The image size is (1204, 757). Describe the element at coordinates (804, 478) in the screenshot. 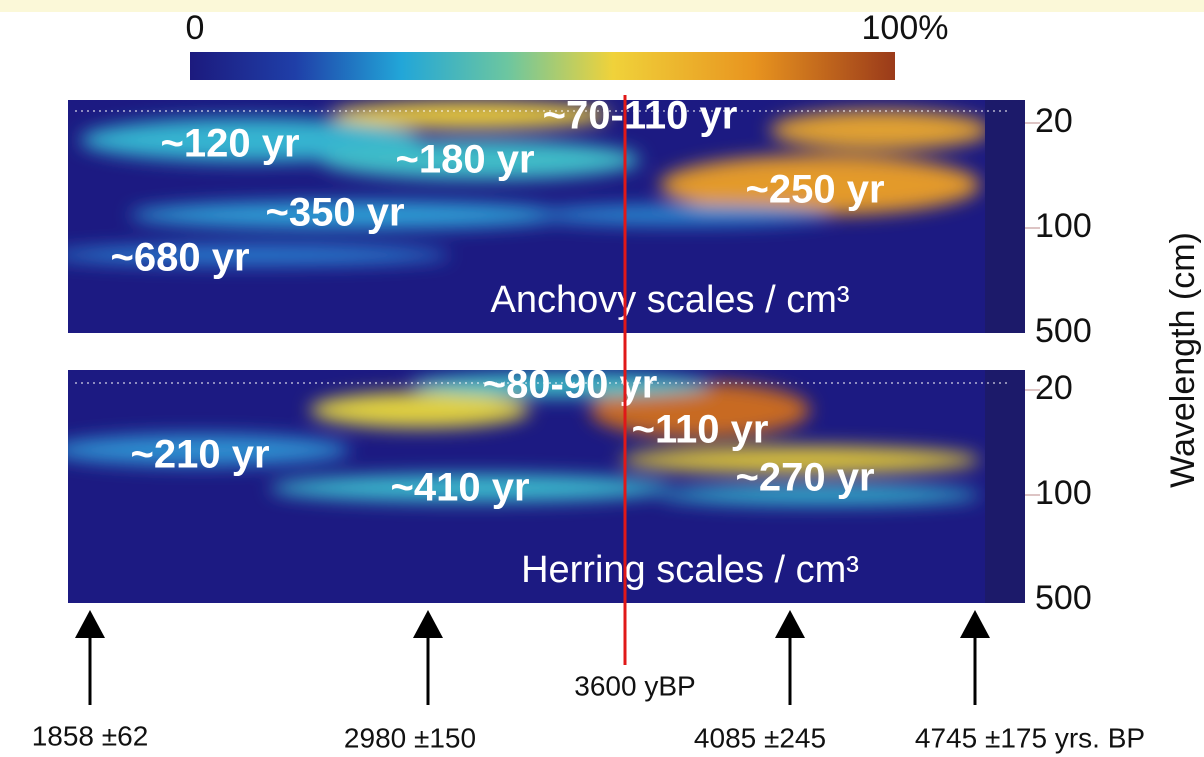

I see `annotation: ~270 yr` at that location.